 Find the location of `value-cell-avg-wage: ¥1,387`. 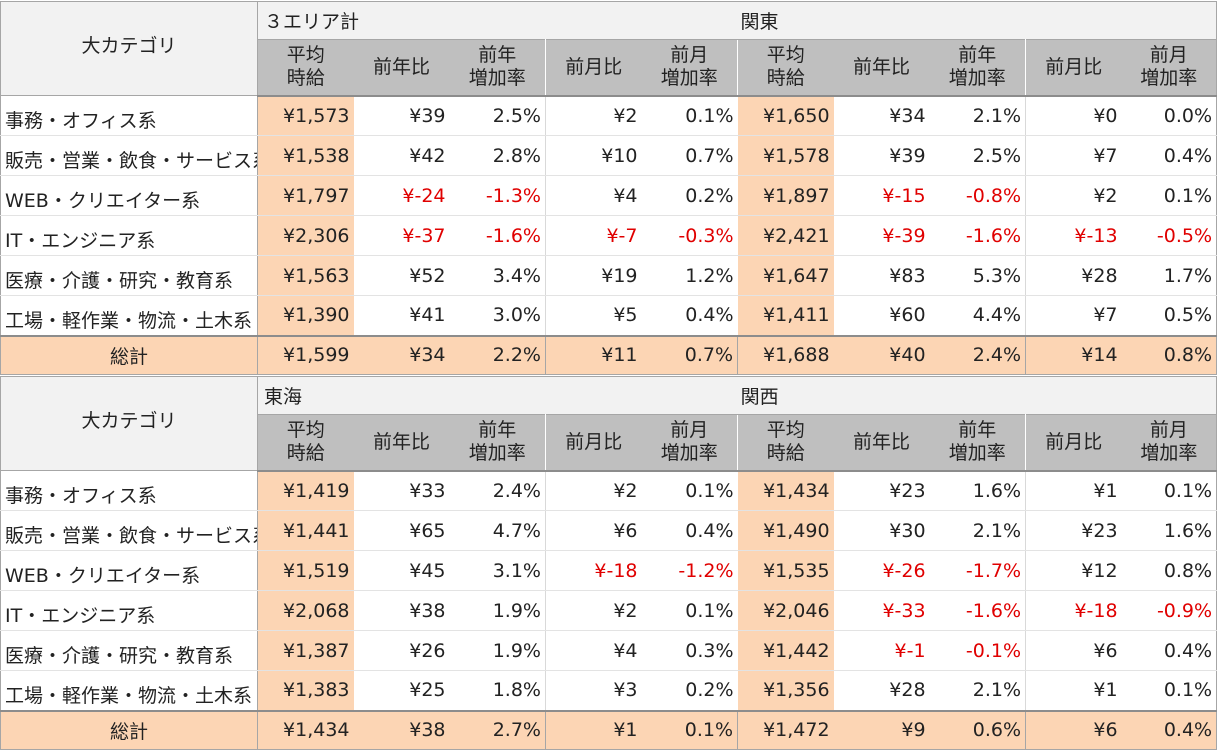

value-cell-avg-wage: ¥1,387 is located at coordinates (305, 650).